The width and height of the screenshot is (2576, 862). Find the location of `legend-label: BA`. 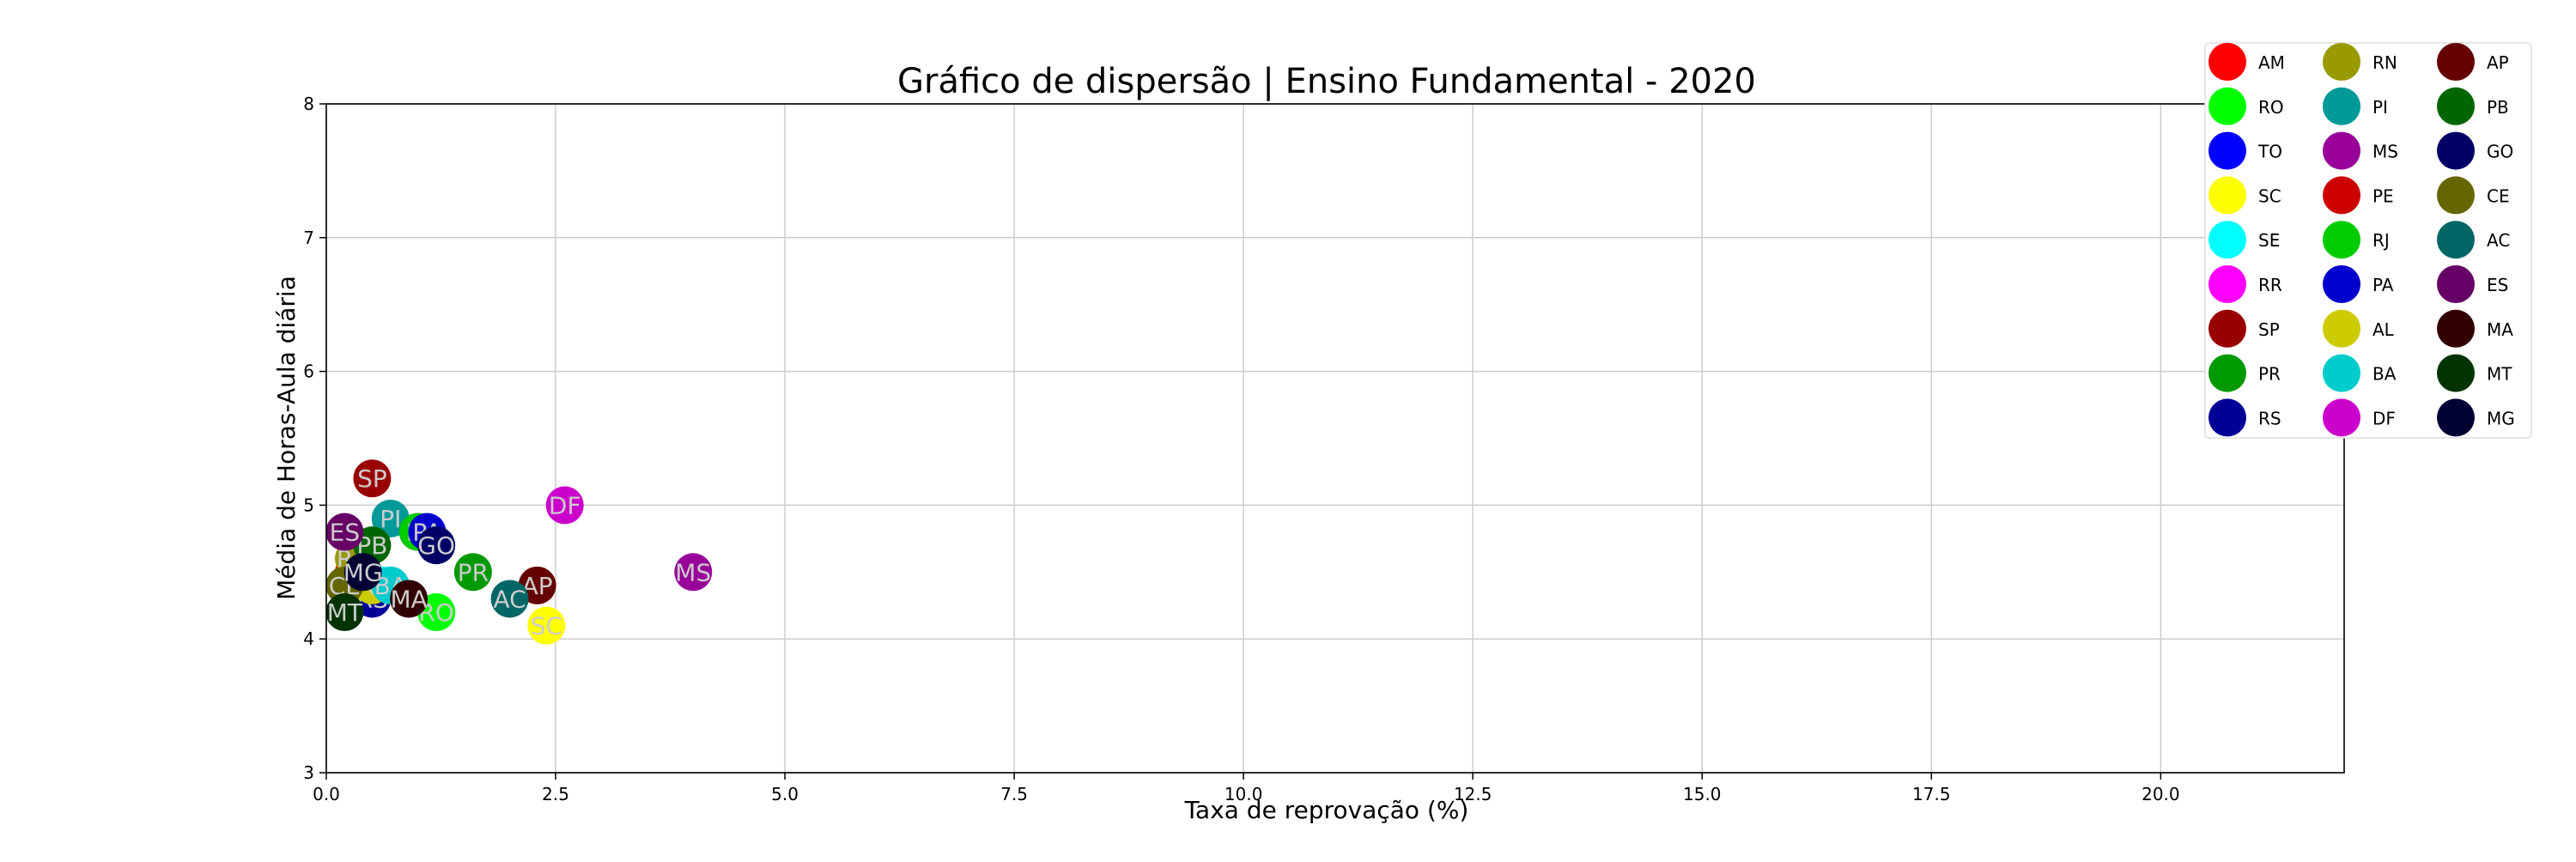

legend-label: BA is located at coordinates (2384, 374).